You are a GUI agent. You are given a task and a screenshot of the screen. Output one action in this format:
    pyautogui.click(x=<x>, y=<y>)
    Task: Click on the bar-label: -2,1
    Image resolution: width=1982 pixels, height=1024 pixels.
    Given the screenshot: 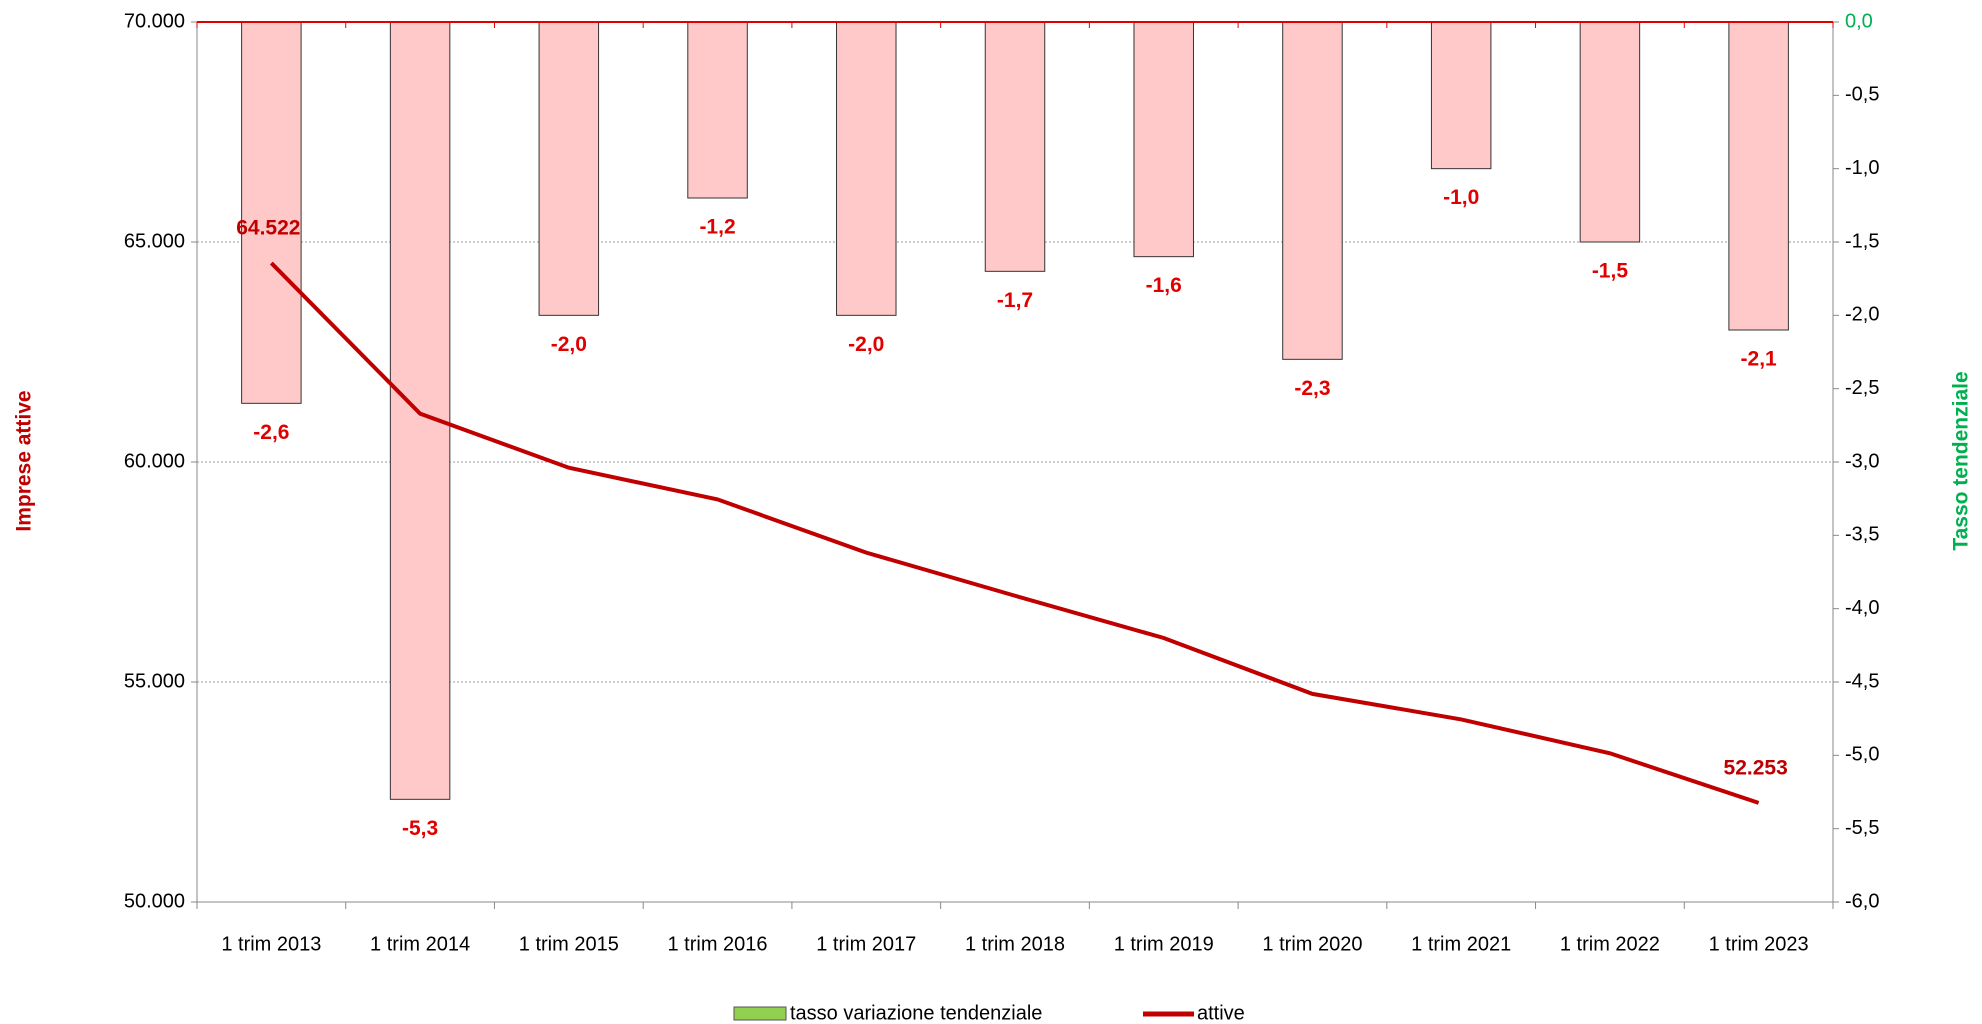 What is the action you would take?
    pyautogui.click(x=1759, y=359)
    